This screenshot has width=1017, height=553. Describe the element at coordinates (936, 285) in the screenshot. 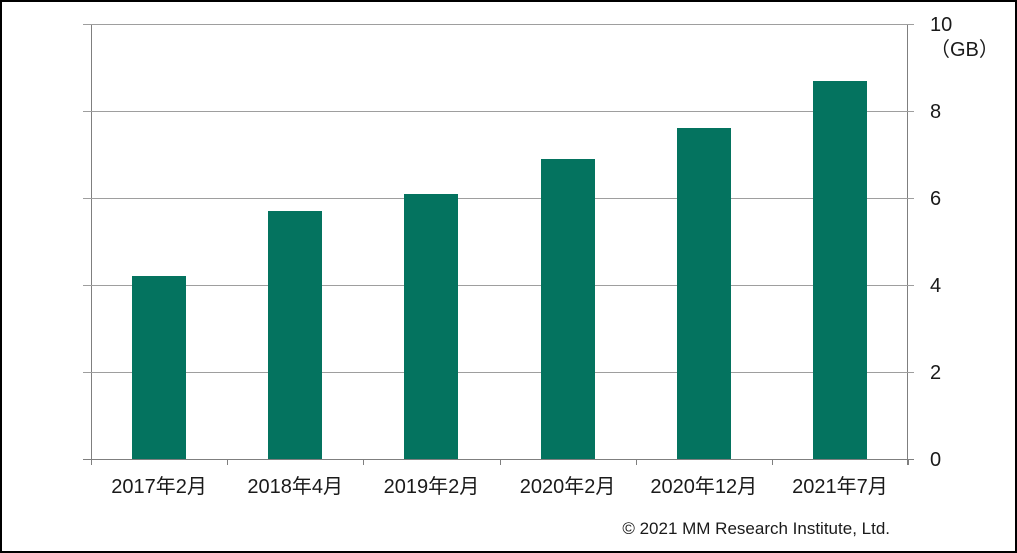

I see `y-axis-tick-label: 4` at that location.